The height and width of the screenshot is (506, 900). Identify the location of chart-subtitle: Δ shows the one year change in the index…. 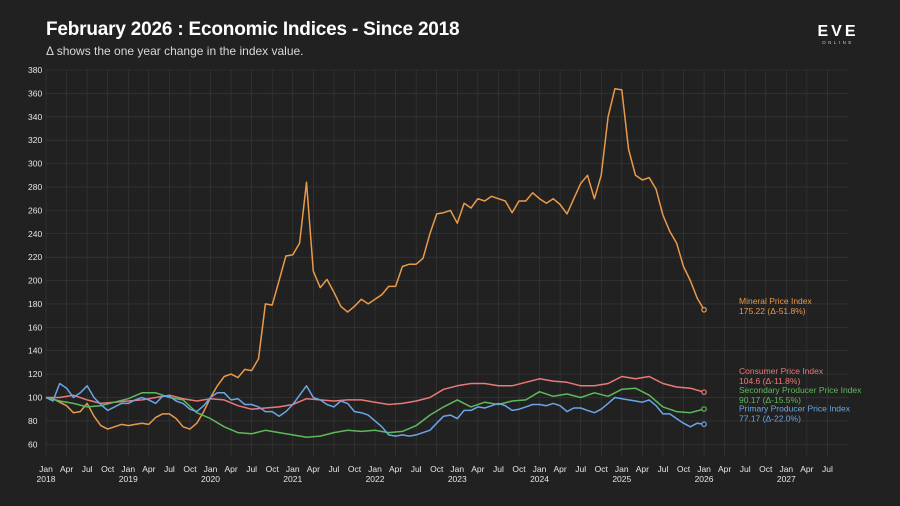
(175, 51).